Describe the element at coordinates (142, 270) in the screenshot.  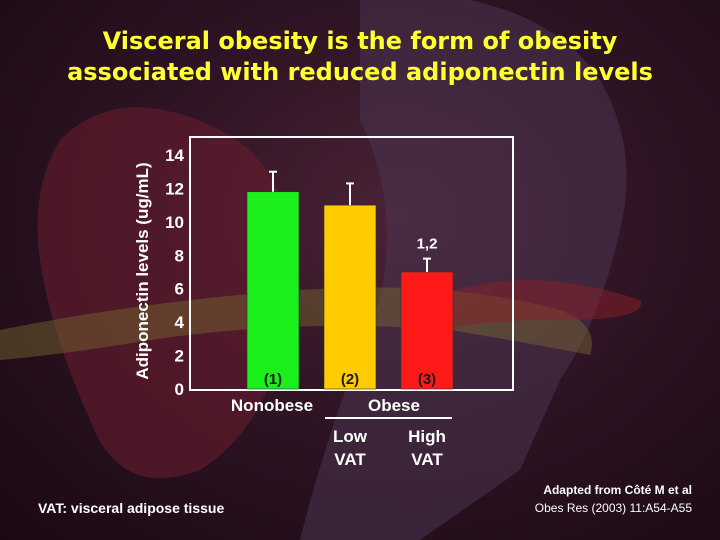
I see `y-axis-label: Adiponectin levels (ug/mL)` at that location.